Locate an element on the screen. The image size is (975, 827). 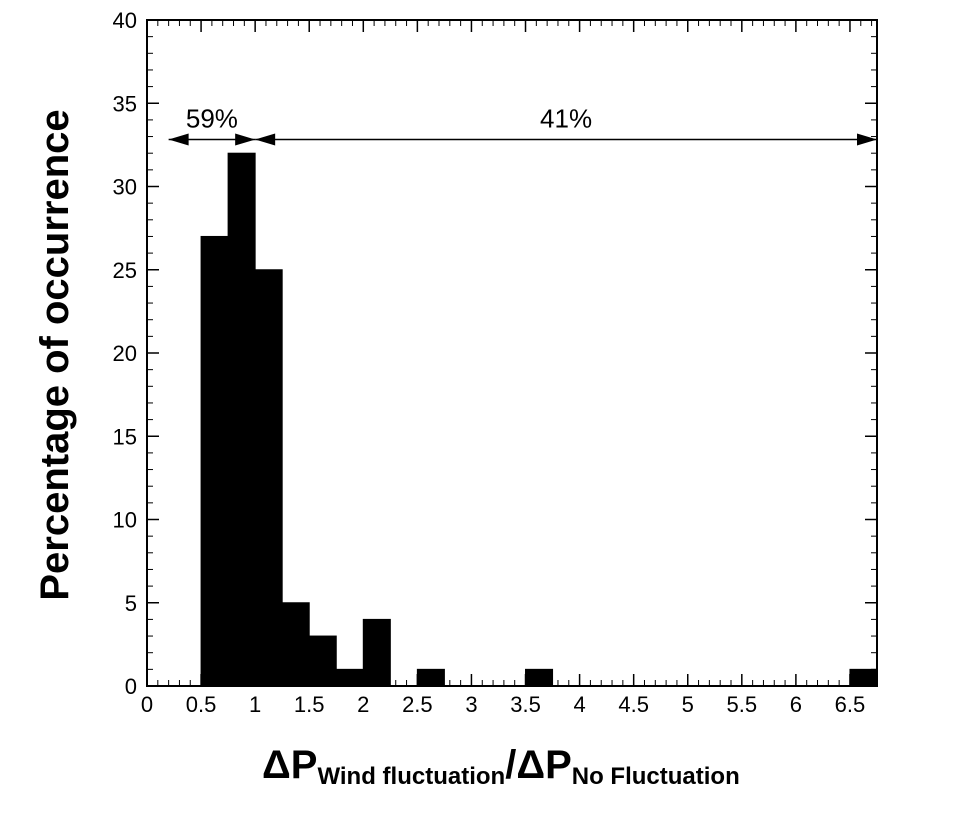
x-tick-label: 5 is located at coordinates (688, 704).